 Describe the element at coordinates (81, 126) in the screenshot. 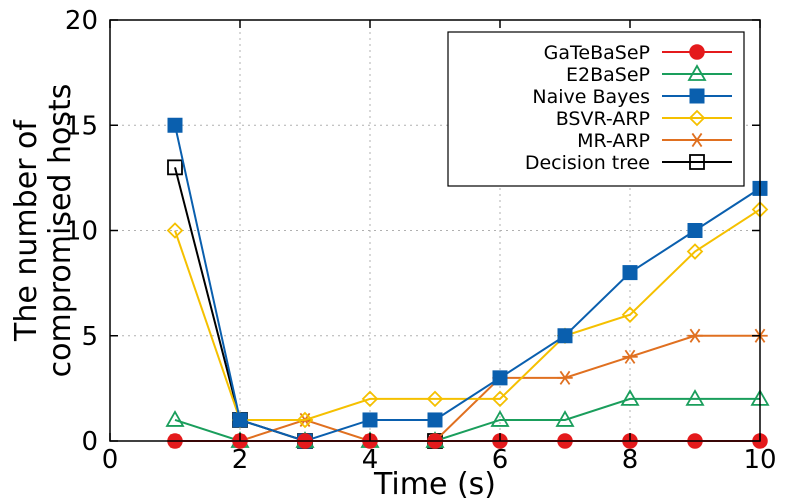

I see `y-tick-label: 15` at that location.